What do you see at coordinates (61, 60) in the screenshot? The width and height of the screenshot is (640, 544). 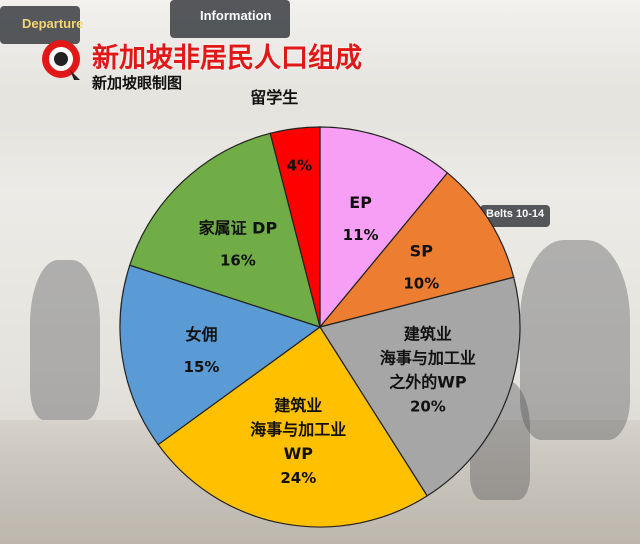 I see `brand-logo-icon` at bounding box center [61, 60].